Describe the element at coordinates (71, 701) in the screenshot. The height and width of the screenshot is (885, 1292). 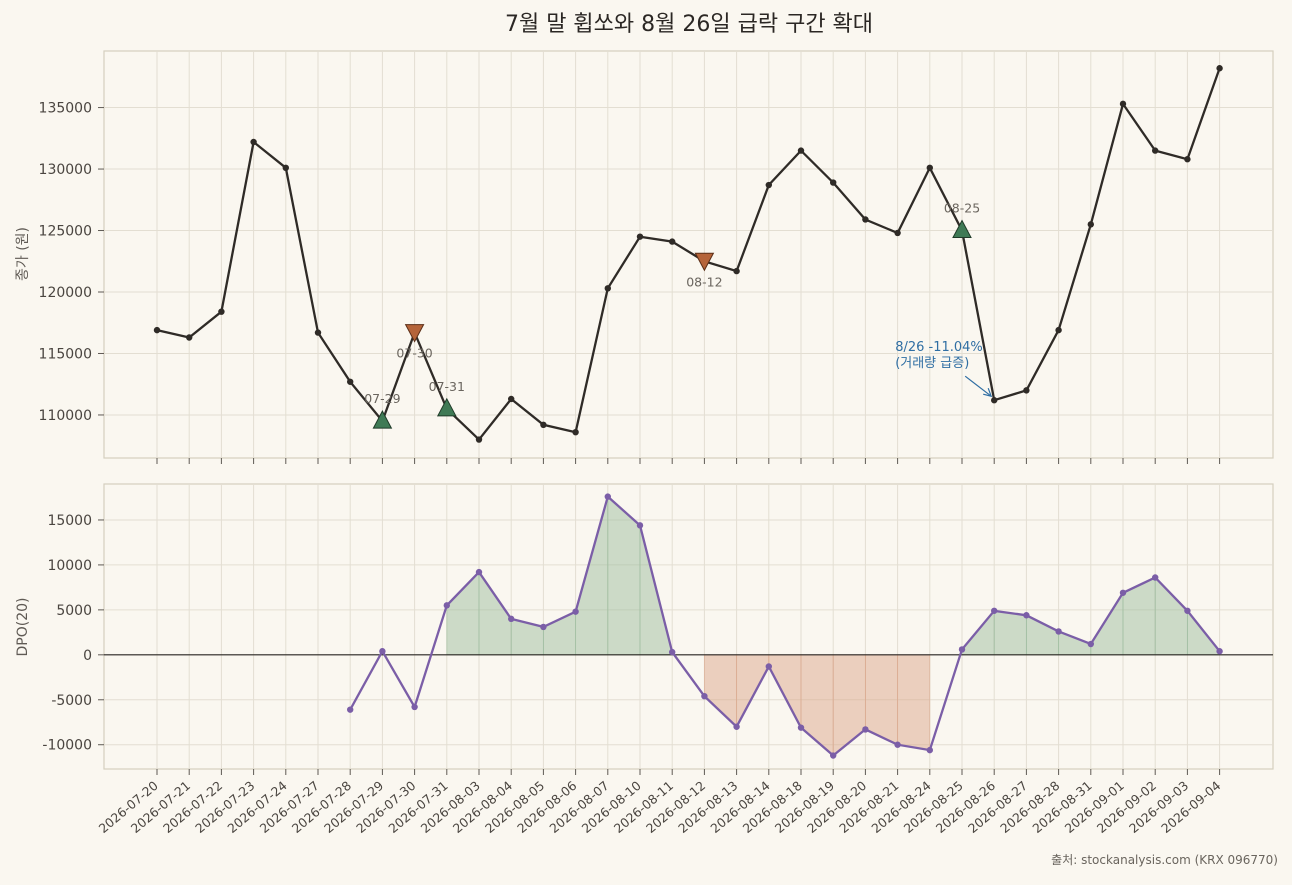
I see `dpo-y-tick-label: -5000` at that location.